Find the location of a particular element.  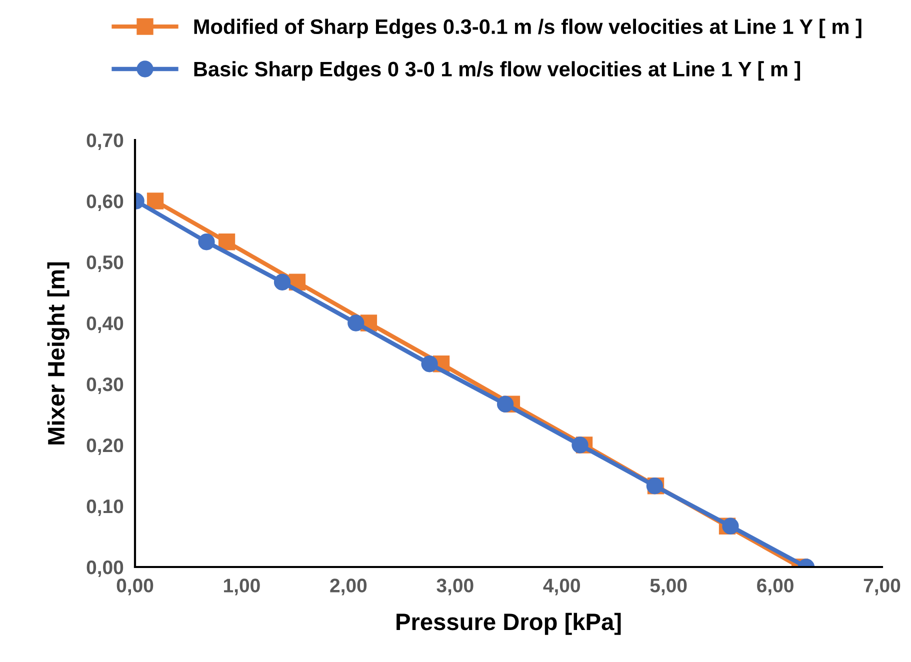

y-tick-label: 0,00 is located at coordinates (105, 569).